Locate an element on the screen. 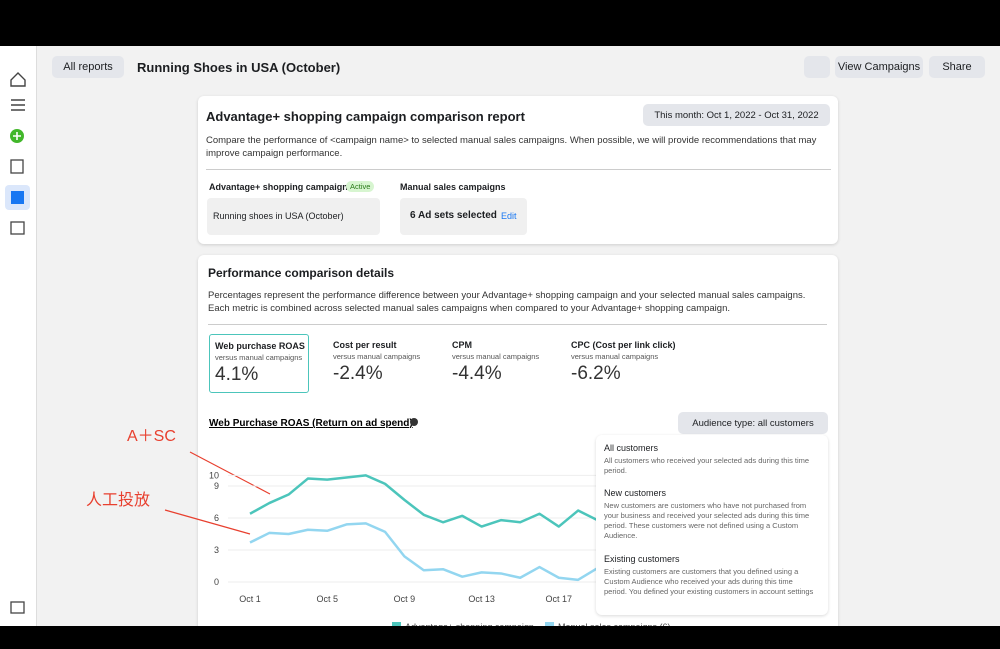 Image resolution: width=1000 pixels, height=649 pixels. y-tick-label: 3 is located at coordinates (216, 550).